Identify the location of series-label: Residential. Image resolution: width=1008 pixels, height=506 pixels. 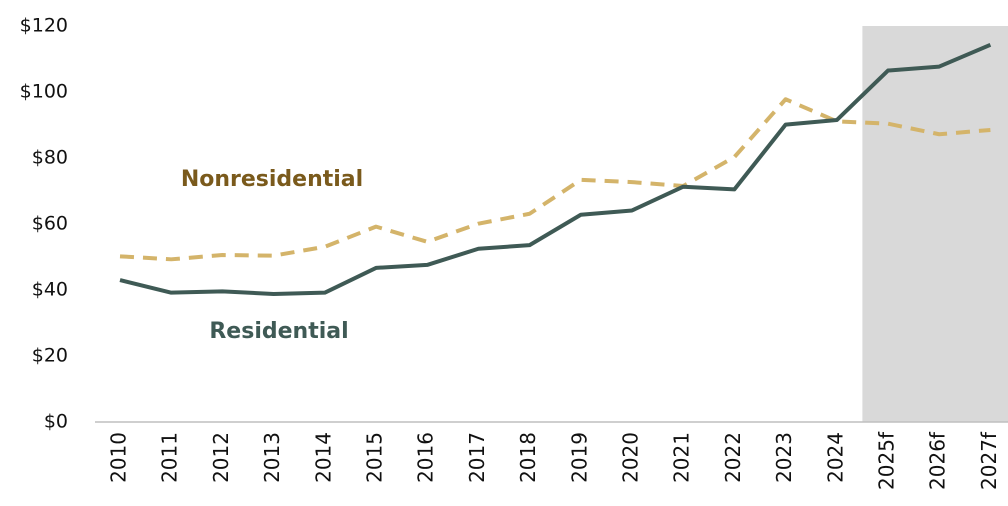
(278, 331).